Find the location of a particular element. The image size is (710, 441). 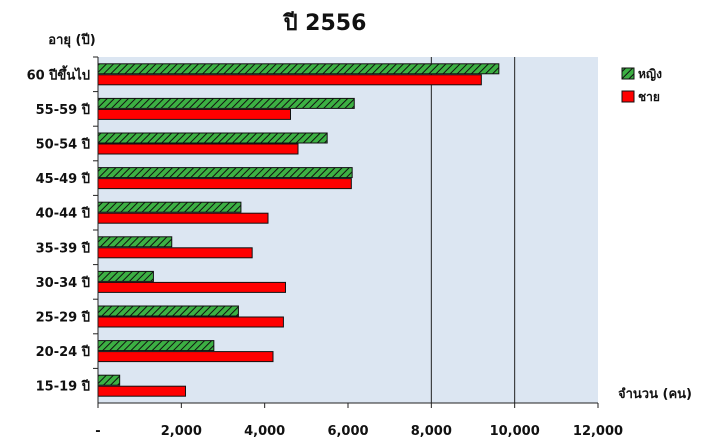

y-category-label: 20-24 ปี is located at coordinates (63, 352).